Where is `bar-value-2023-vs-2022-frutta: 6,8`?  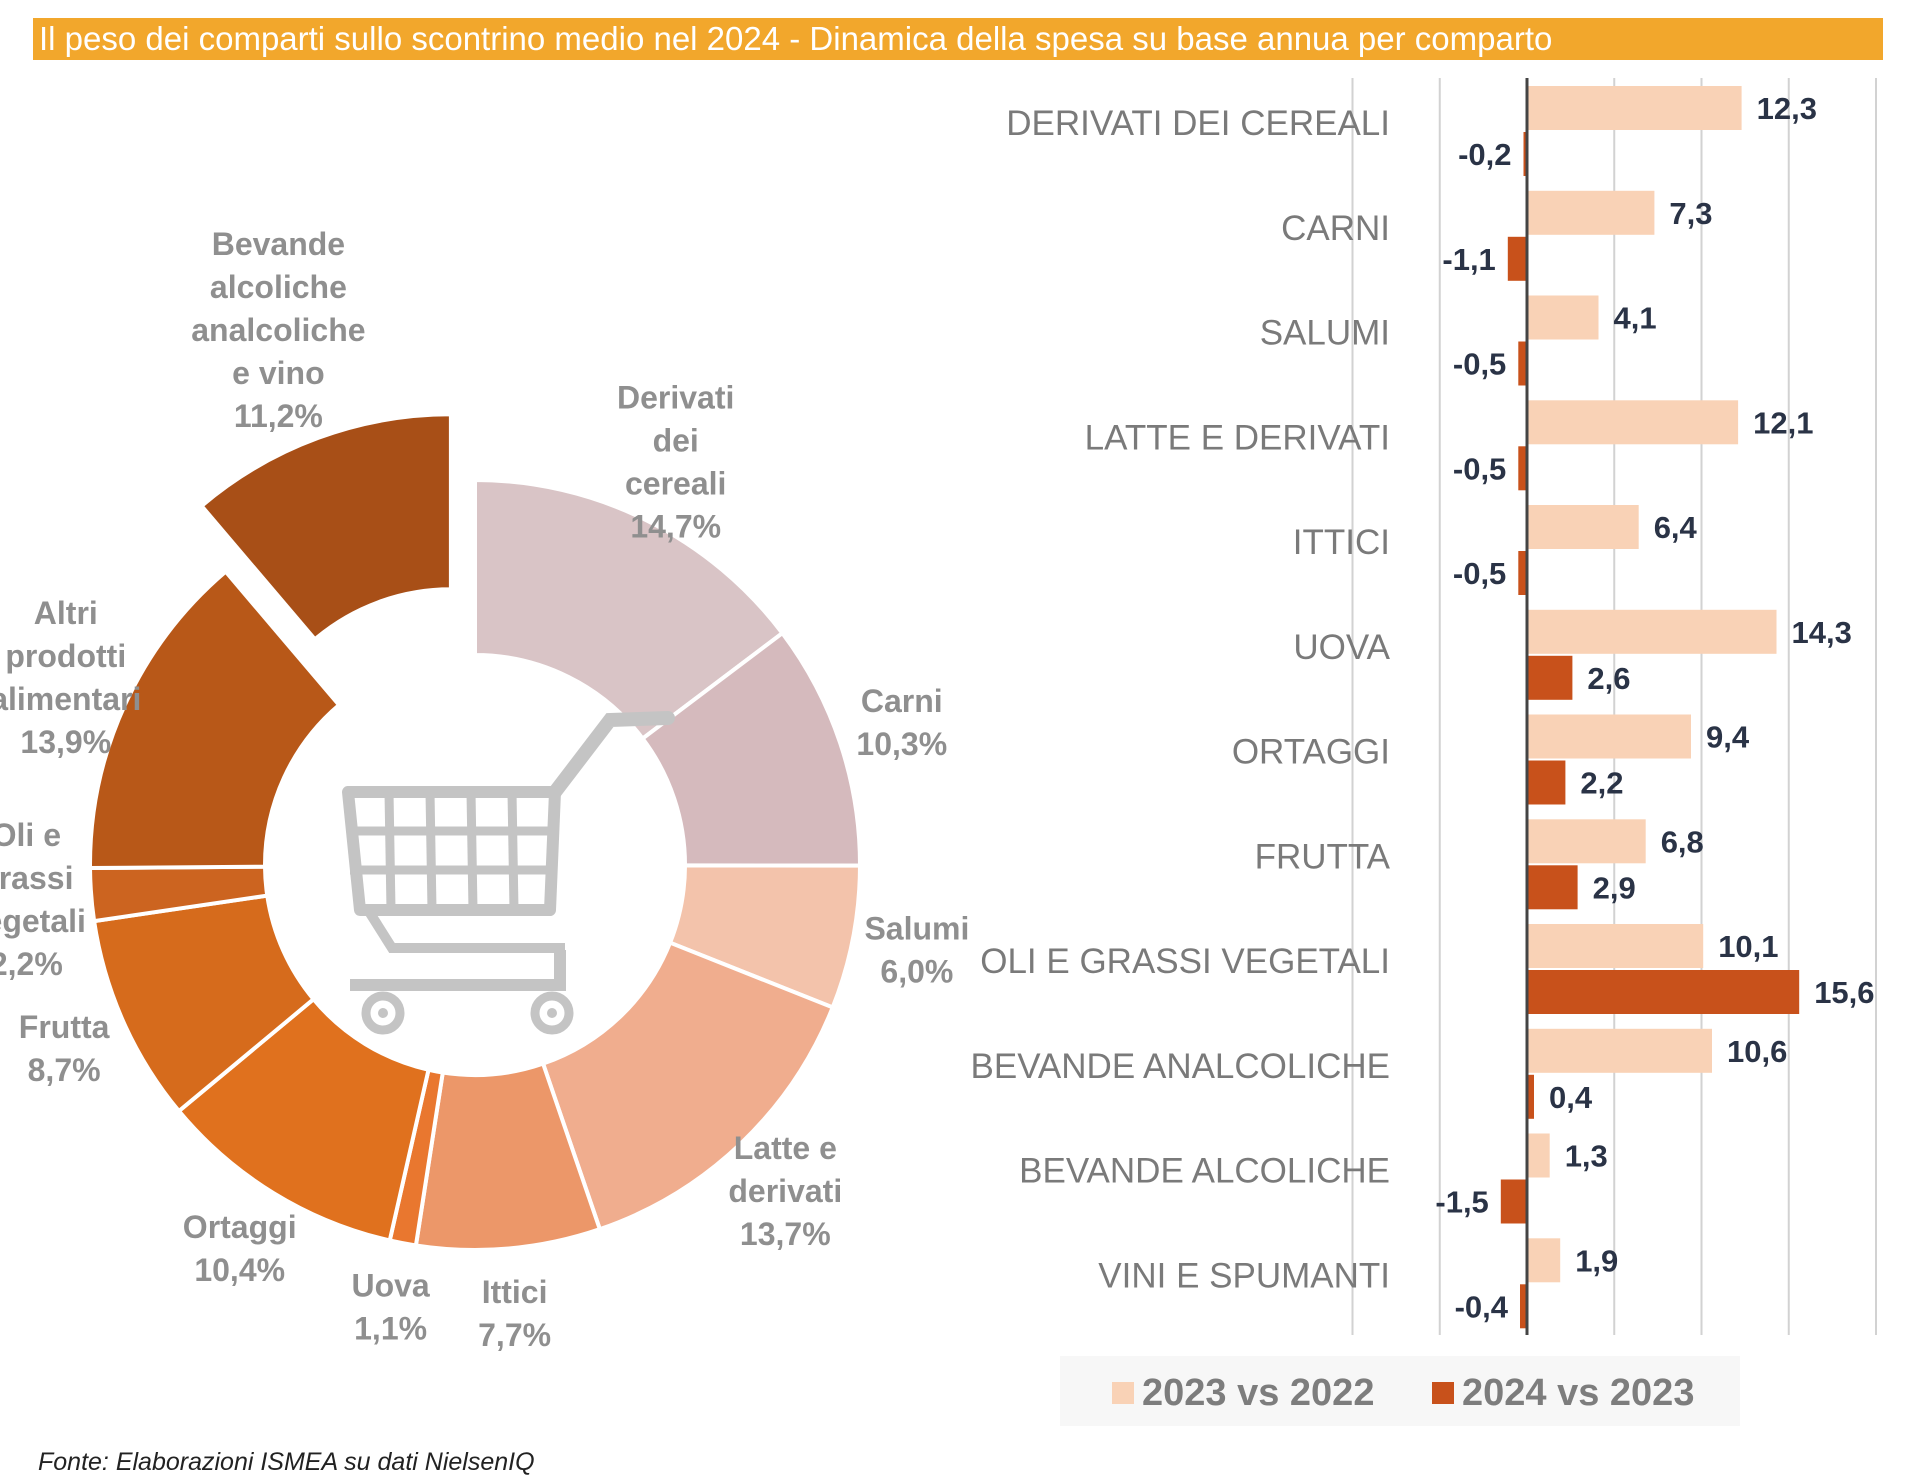
bar-value-2023-vs-2022-frutta: 6,8 is located at coordinates (1682, 841).